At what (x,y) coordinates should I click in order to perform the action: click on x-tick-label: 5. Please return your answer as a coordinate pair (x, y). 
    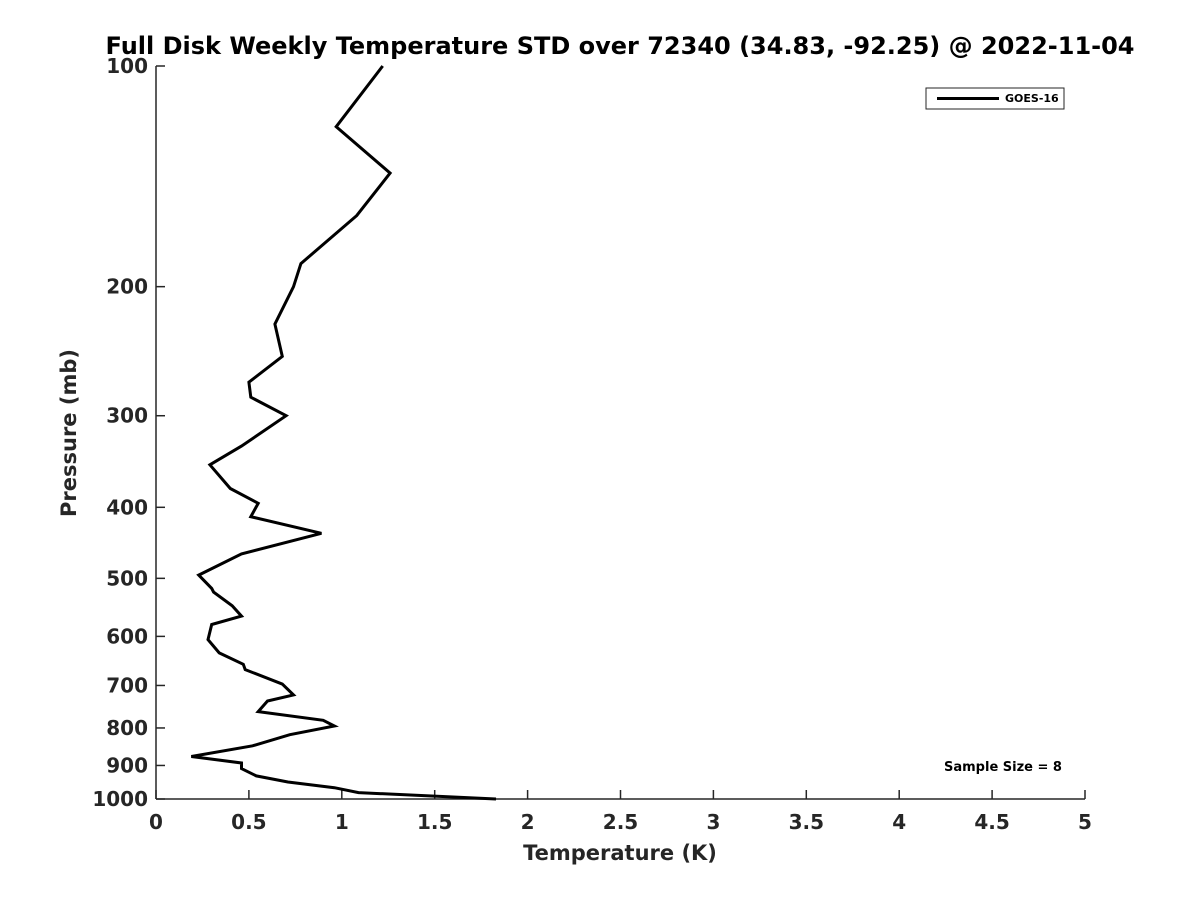
    Looking at the image, I should click on (1085, 822).